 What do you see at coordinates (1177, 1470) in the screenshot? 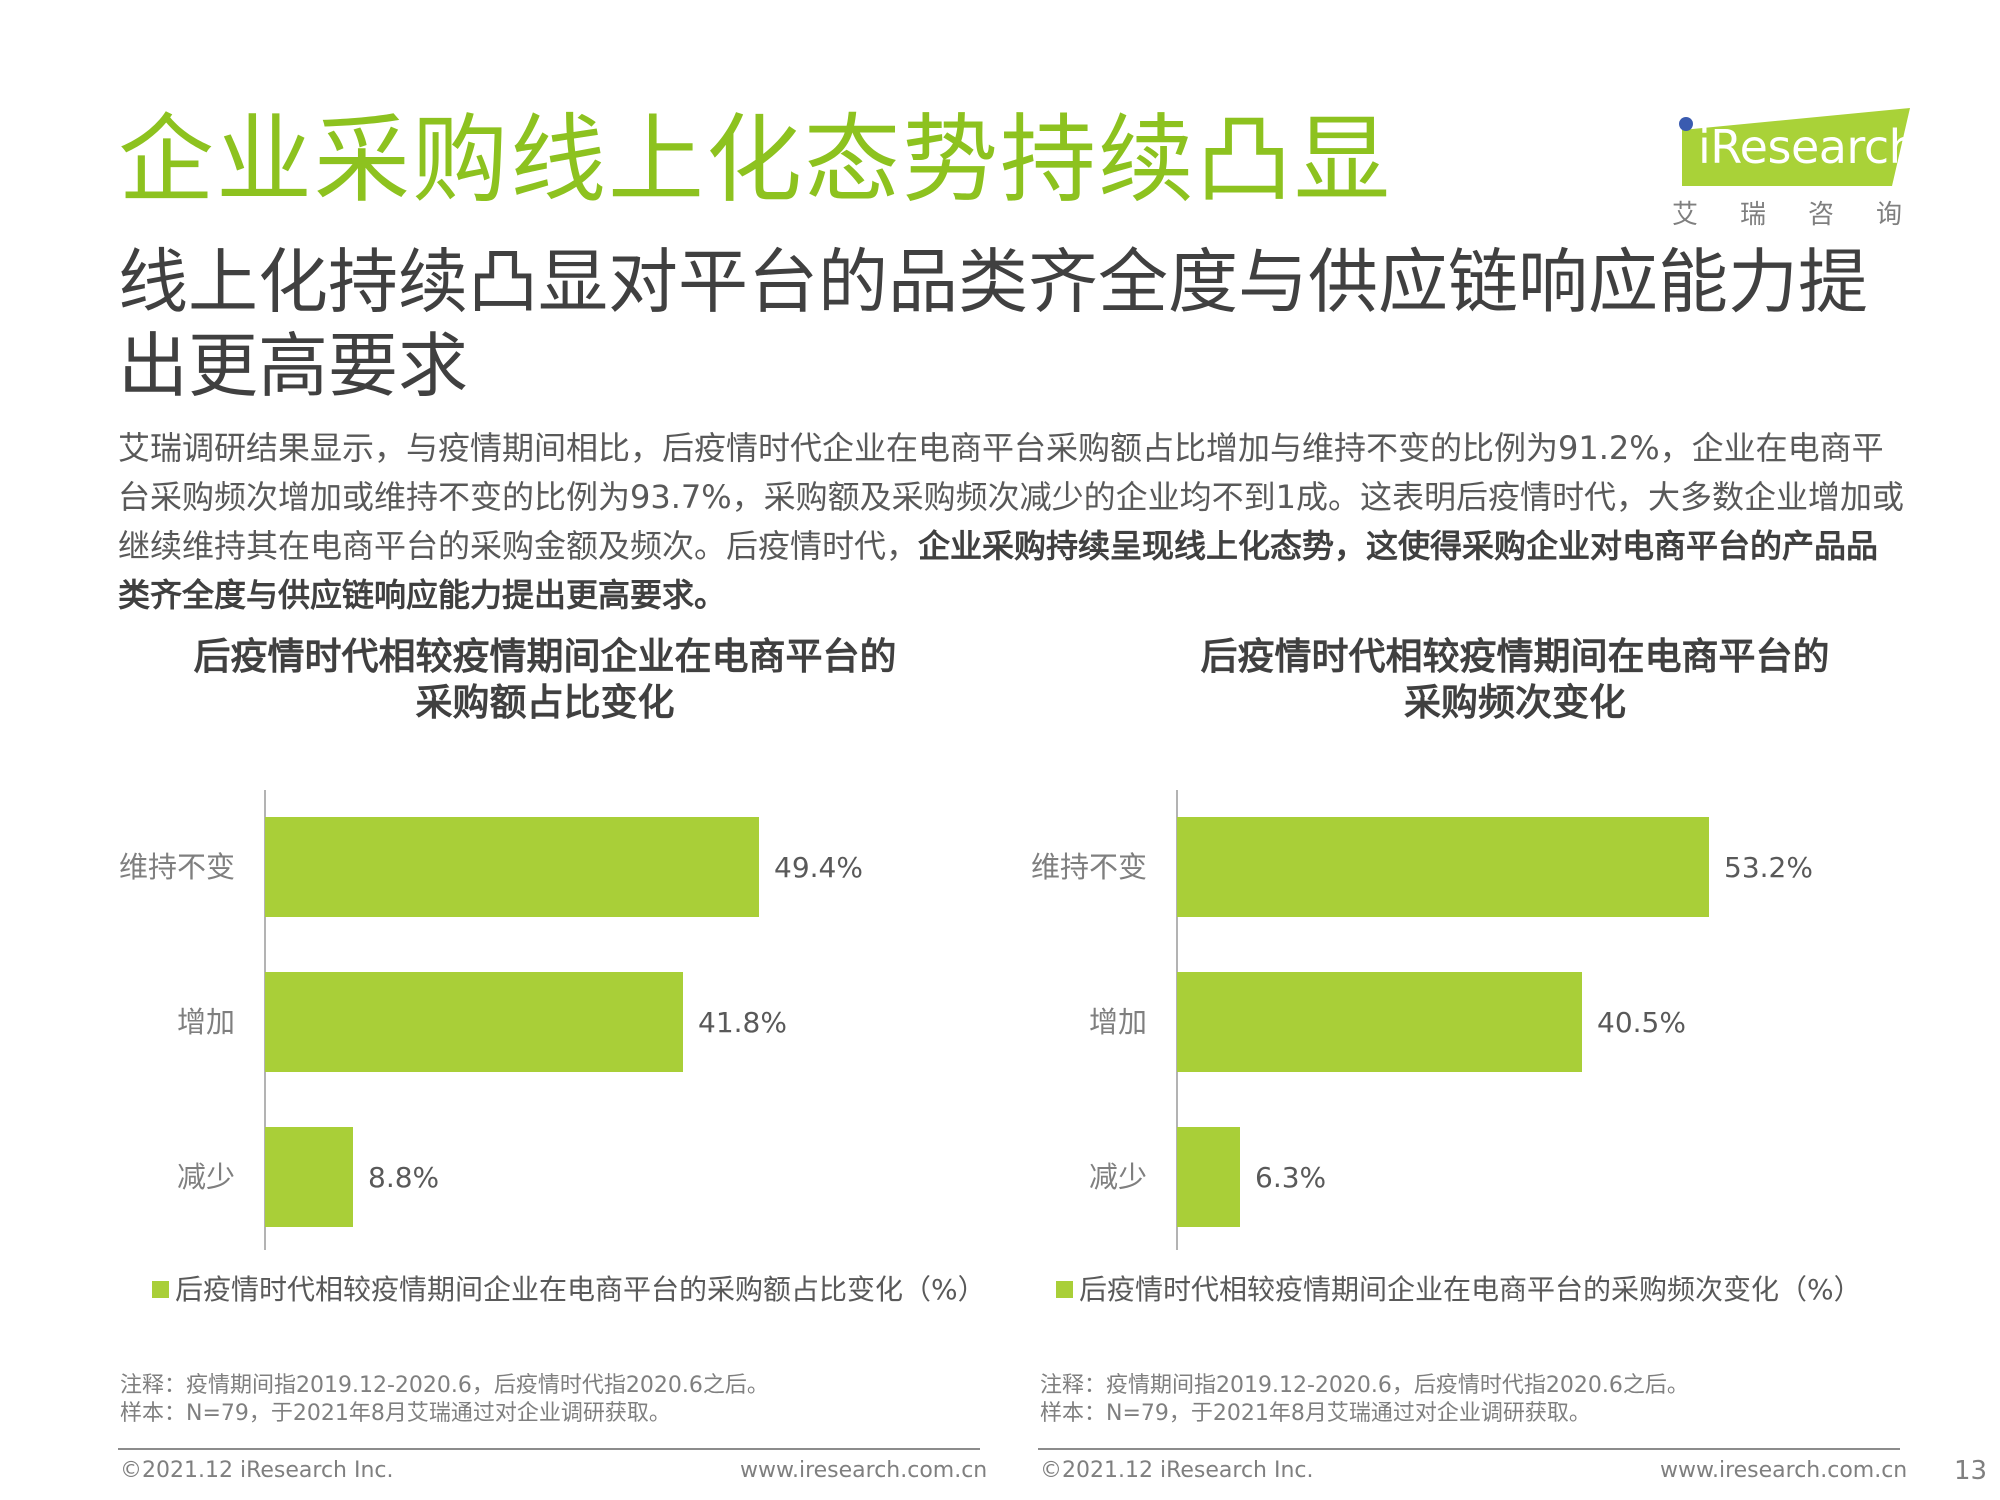
I see `right-footer-copyright: ©2021.12 iResearch Inc.` at bounding box center [1177, 1470].